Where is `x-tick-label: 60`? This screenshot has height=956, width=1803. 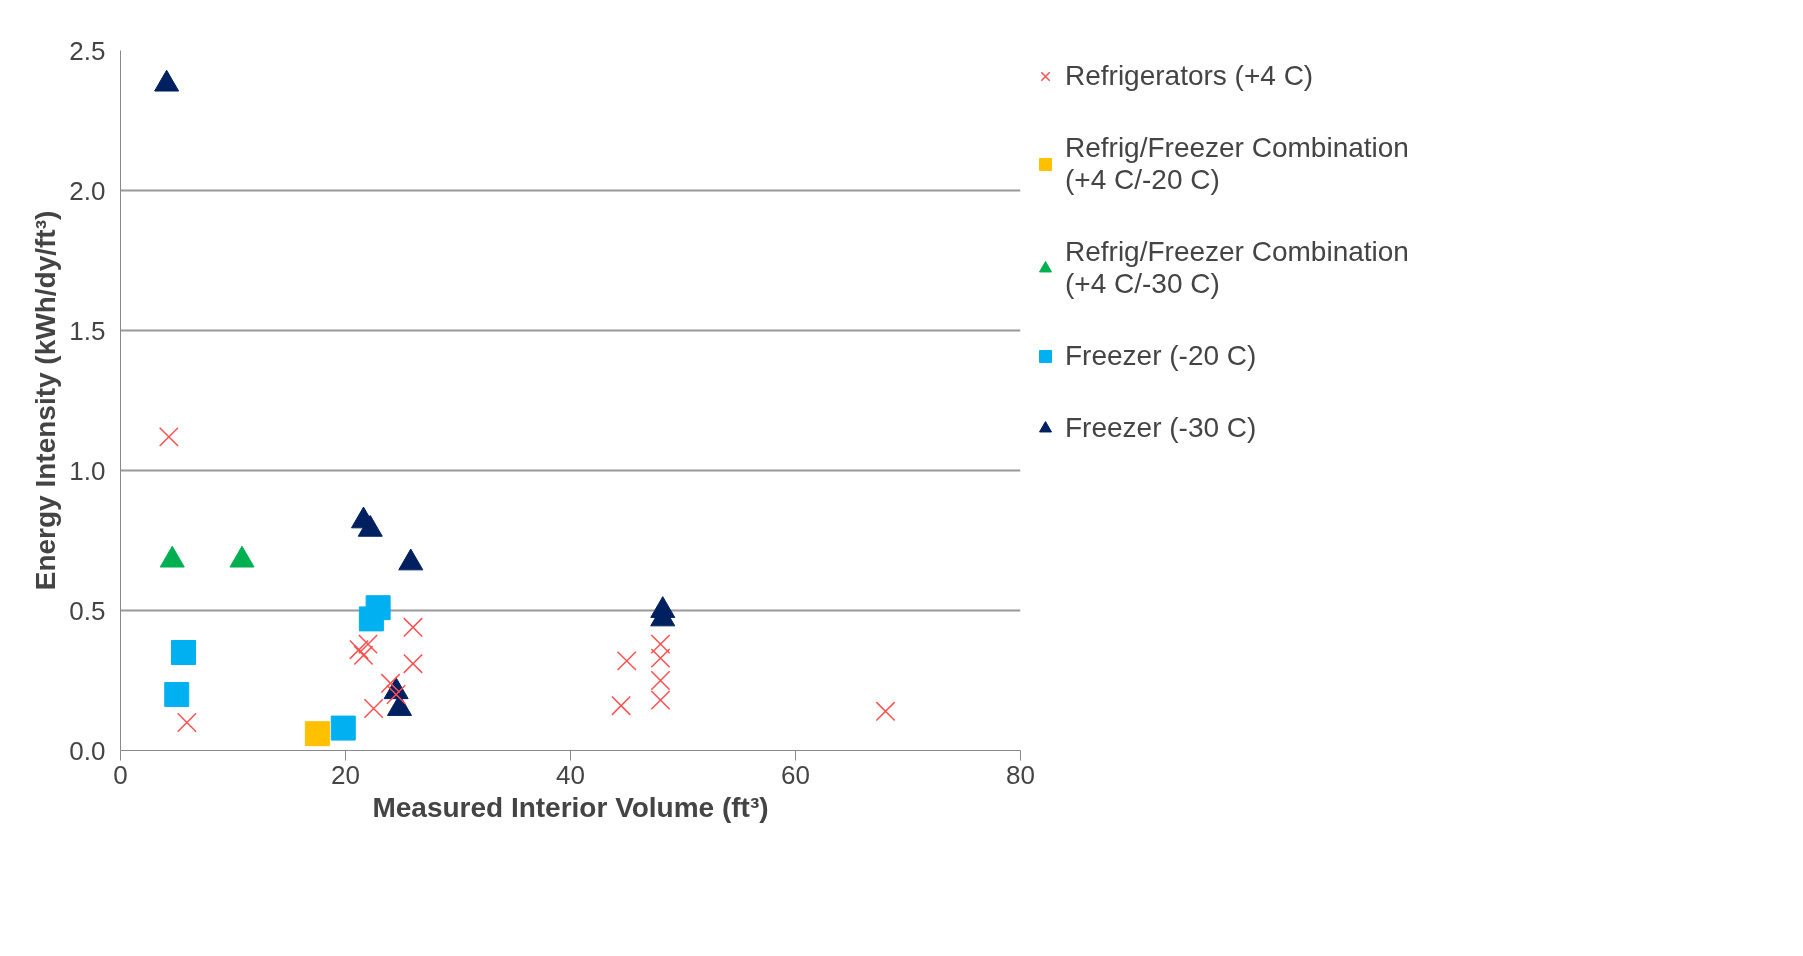
x-tick-label: 60 is located at coordinates (795, 774).